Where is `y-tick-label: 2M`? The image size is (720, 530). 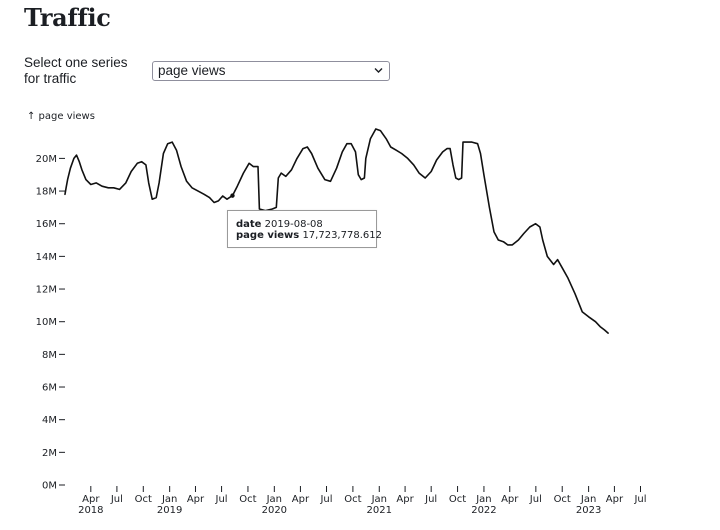 y-tick-label: 2M is located at coordinates (49, 453).